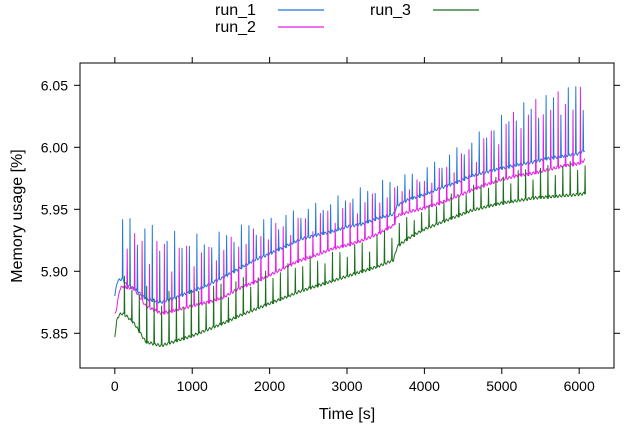 This screenshot has height=431, width=640. Describe the element at coordinates (424, 386) in the screenshot. I see `x-tick-label: 4000` at that location.